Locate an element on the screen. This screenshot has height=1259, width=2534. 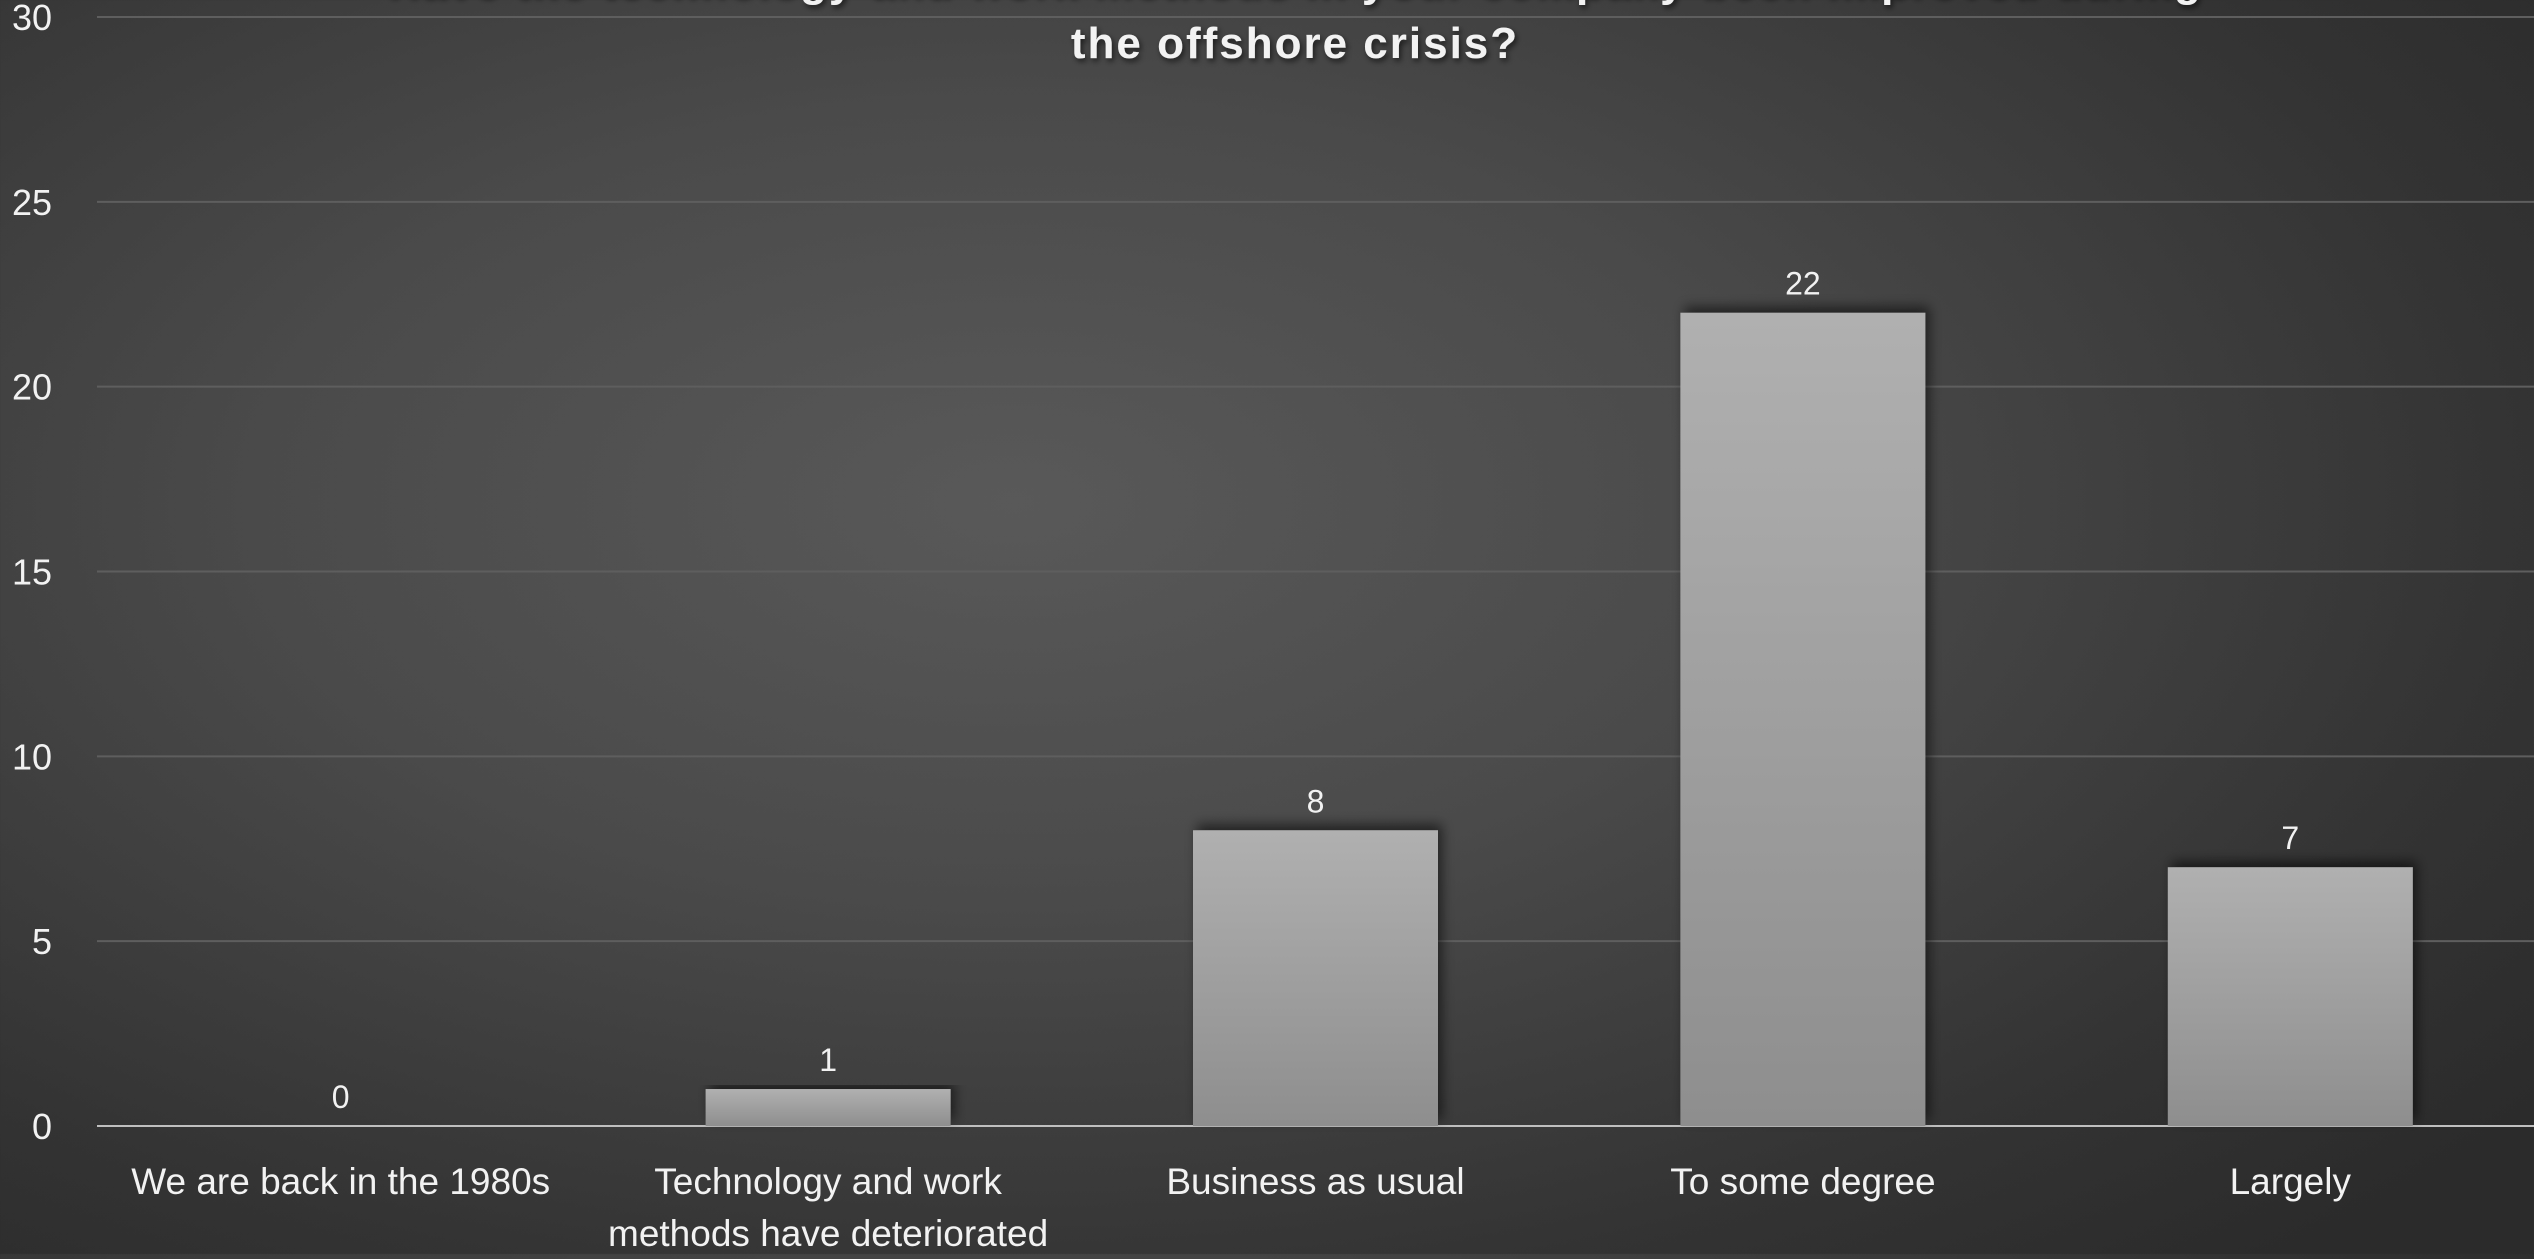
y-tick-label: 25 is located at coordinates (32, 202).